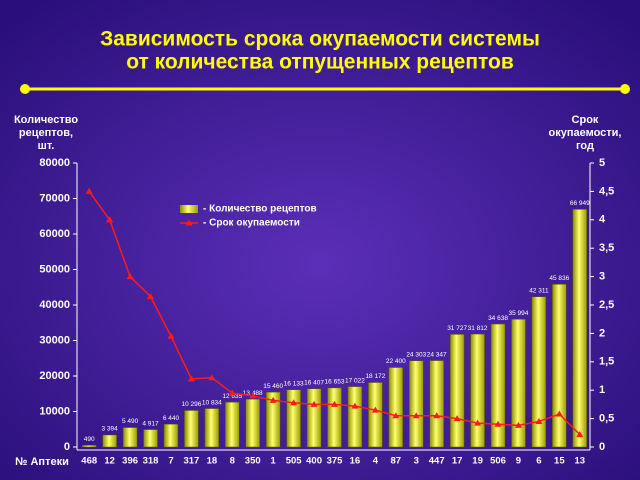 The image size is (640, 480). What do you see at coordinates (89, 439) in the screenshot?
I see `value-label: 490` at bounding box center [89, 439].